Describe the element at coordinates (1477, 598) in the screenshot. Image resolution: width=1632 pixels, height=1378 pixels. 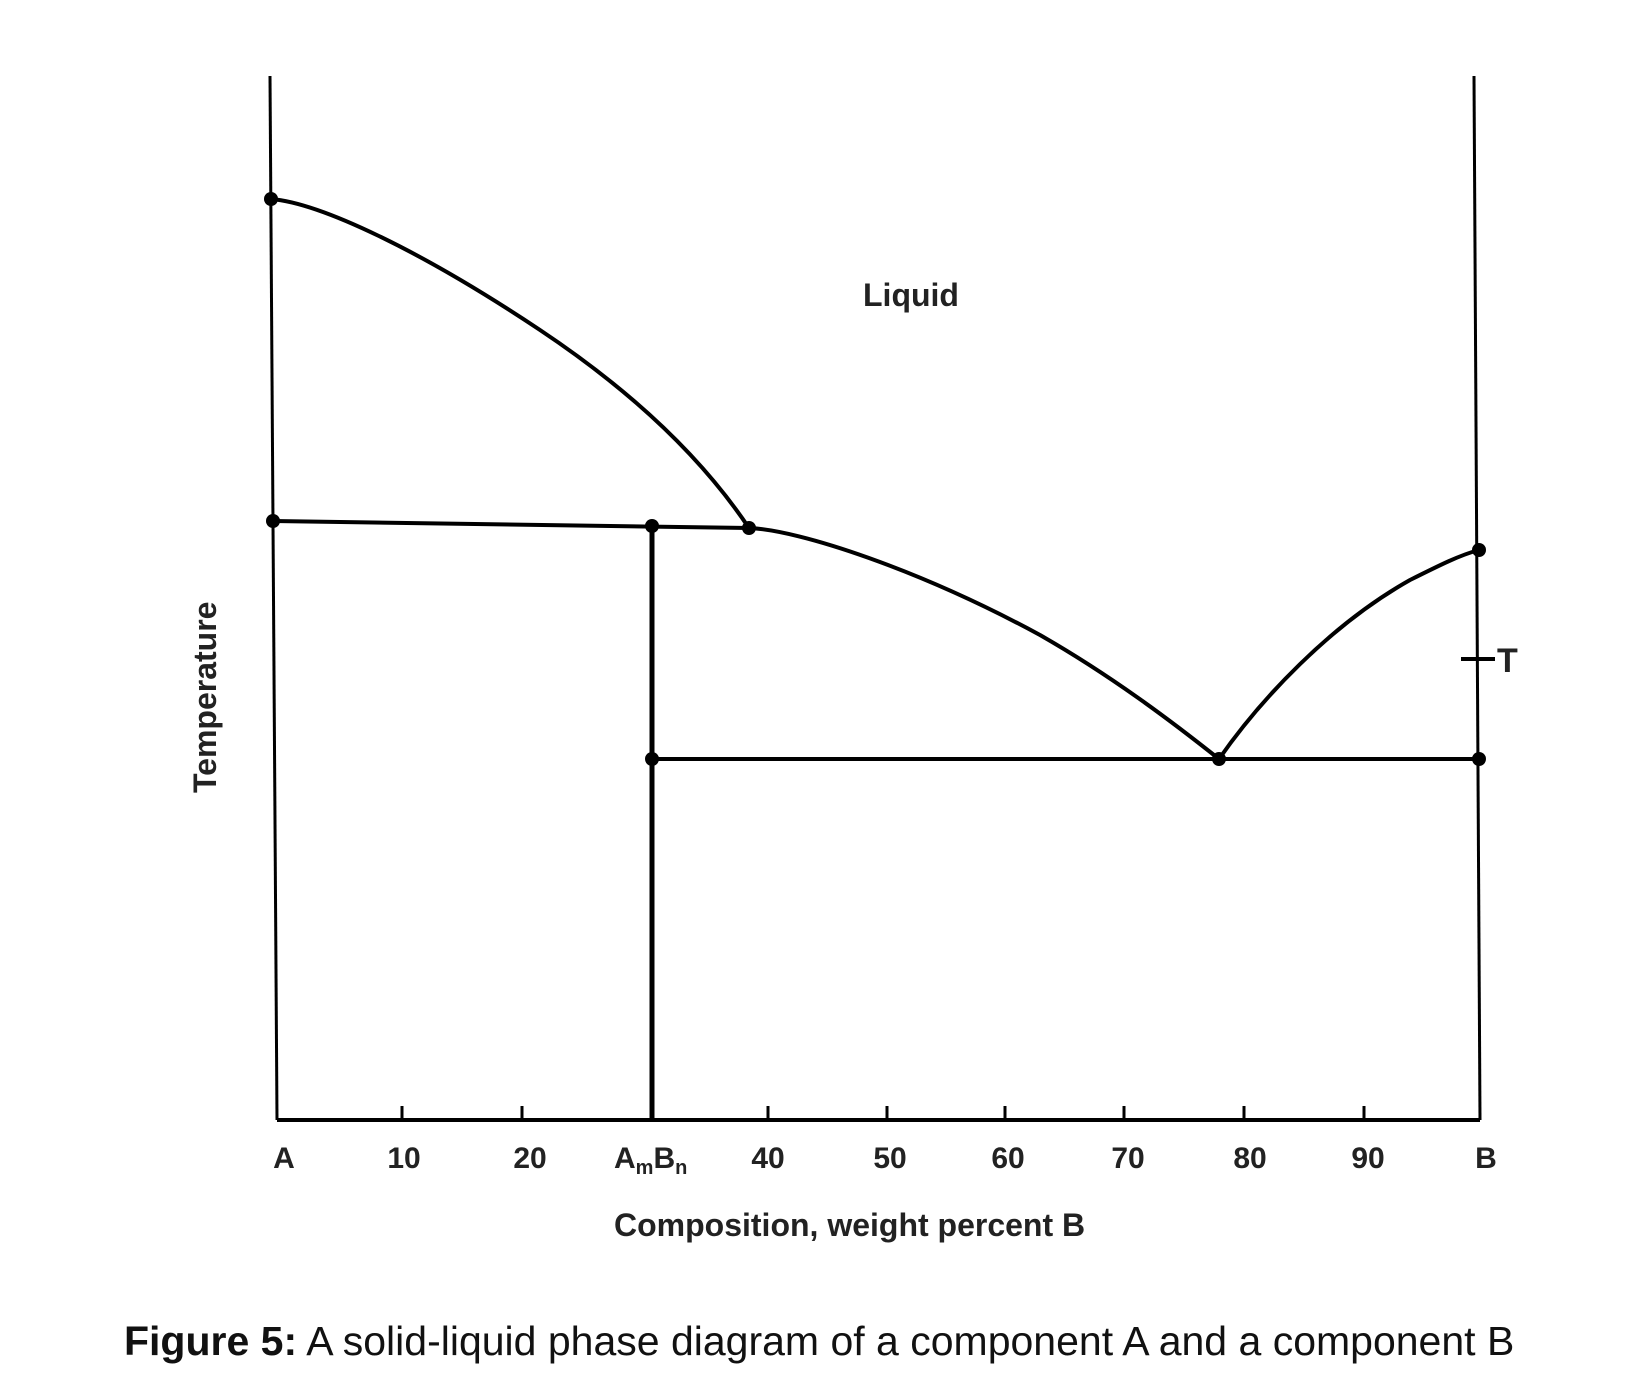
I see `right-axis-line` at that location.